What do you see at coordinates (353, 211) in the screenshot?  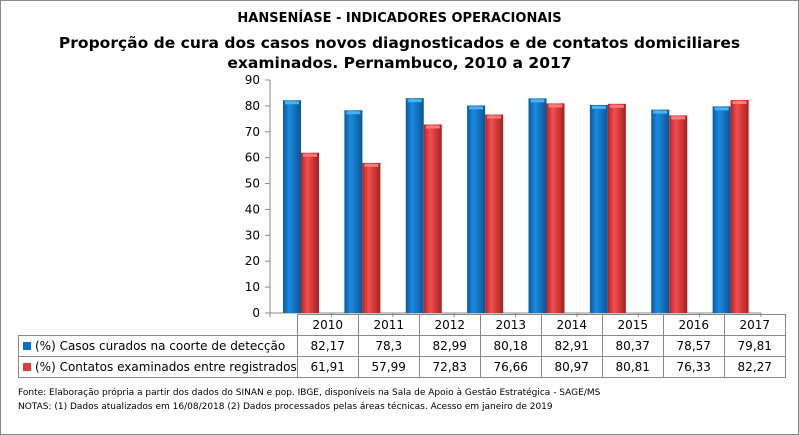 I see `bar-casos-2011` at bounding box center [353, 211].